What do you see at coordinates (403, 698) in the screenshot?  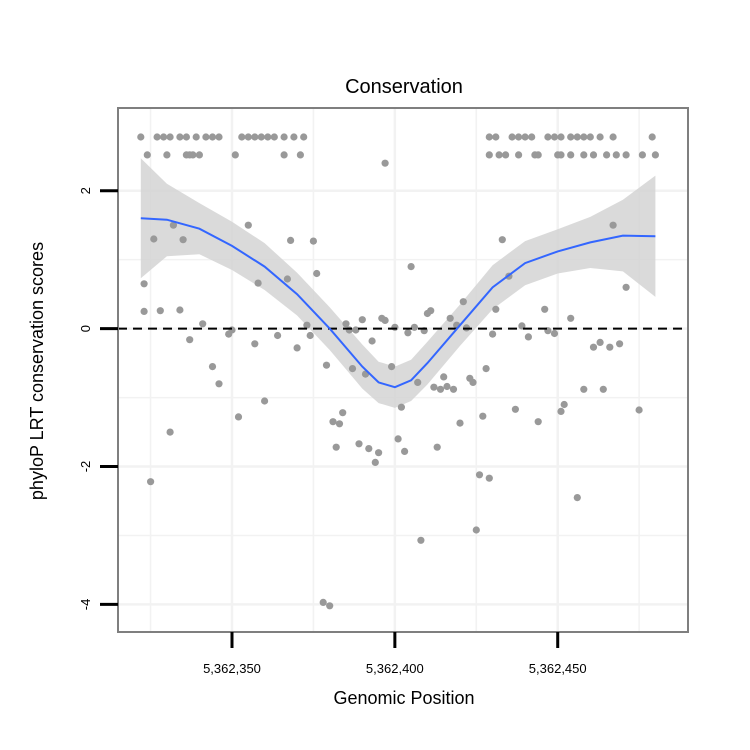 I see `x-axis-title: Genomic Position` at bounding box center [403, 698].